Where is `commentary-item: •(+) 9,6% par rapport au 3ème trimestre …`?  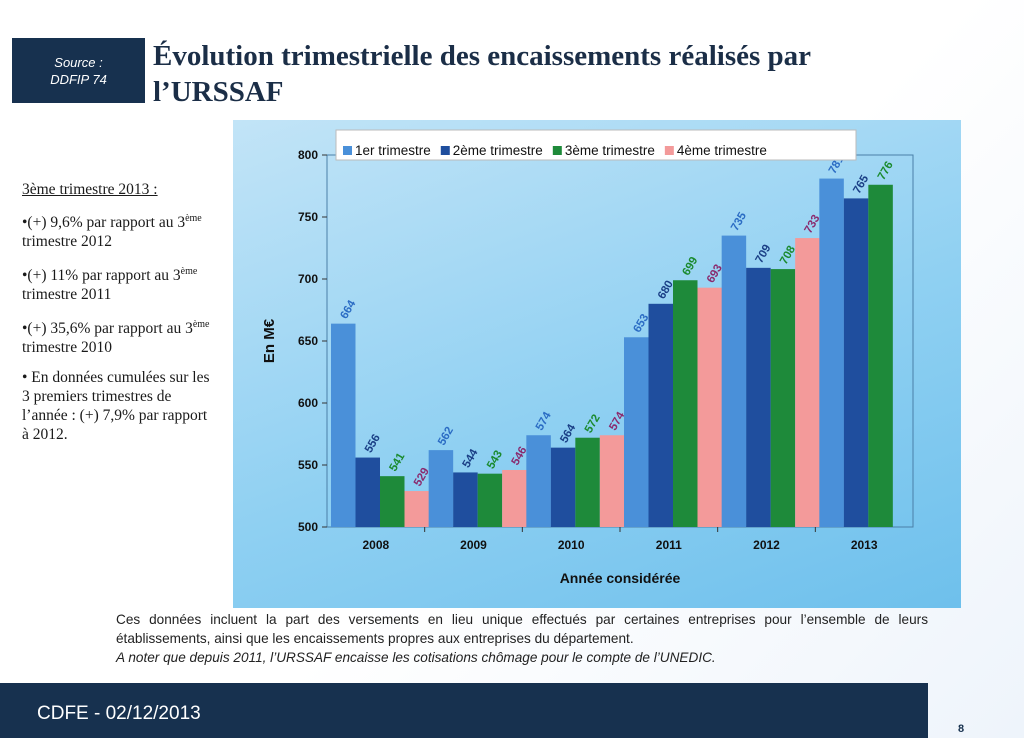
commentary-item: •(+) 9,6% par rapport au 3ème trimestre … is located at coordinates (117, 230).